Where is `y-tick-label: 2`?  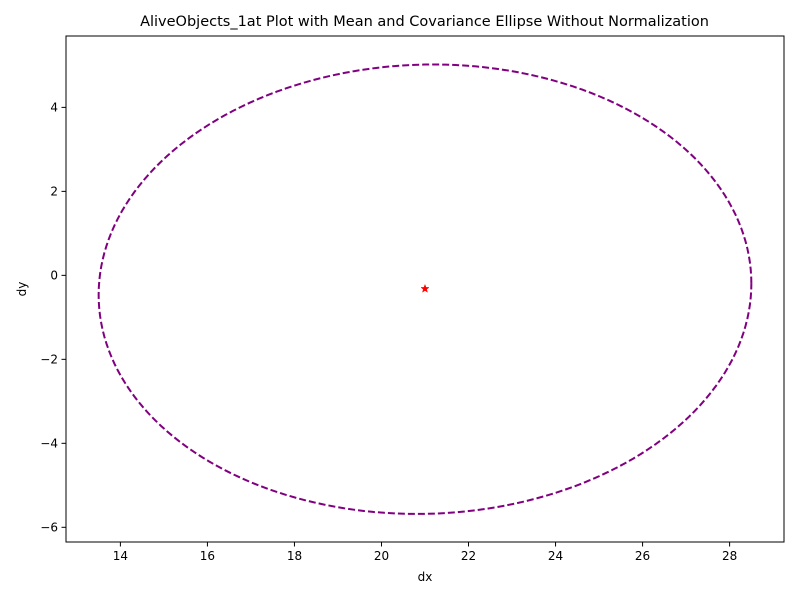
y-tick-label: 2 is located at coordinates (54, 192).